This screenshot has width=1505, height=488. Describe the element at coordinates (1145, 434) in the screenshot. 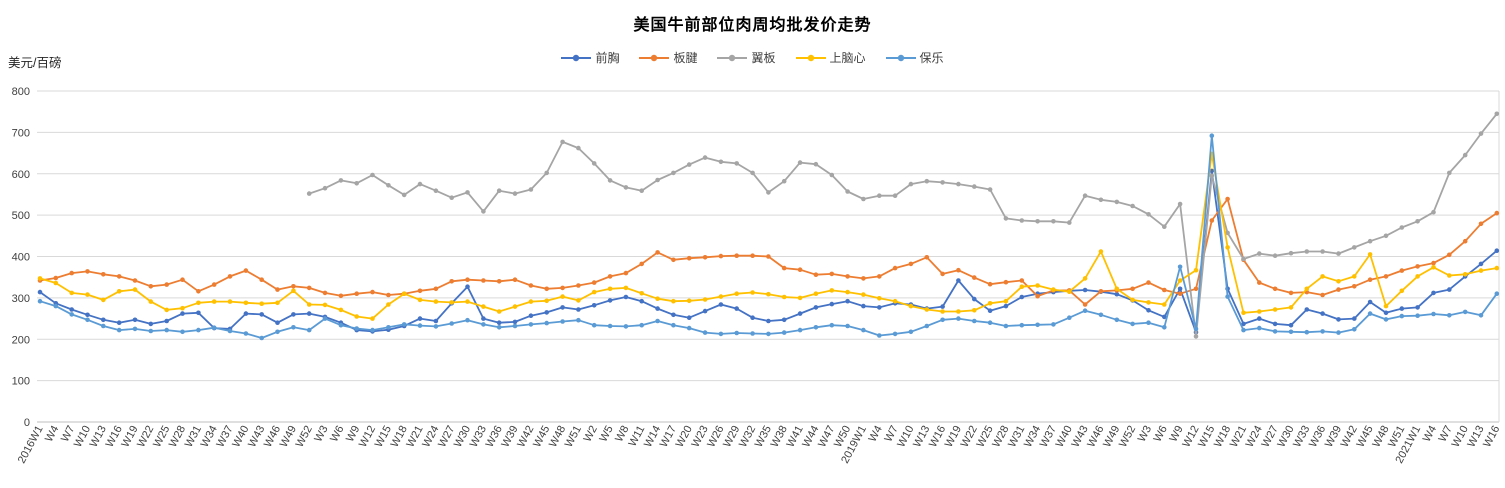

I see `svg-text: W3` at that location.